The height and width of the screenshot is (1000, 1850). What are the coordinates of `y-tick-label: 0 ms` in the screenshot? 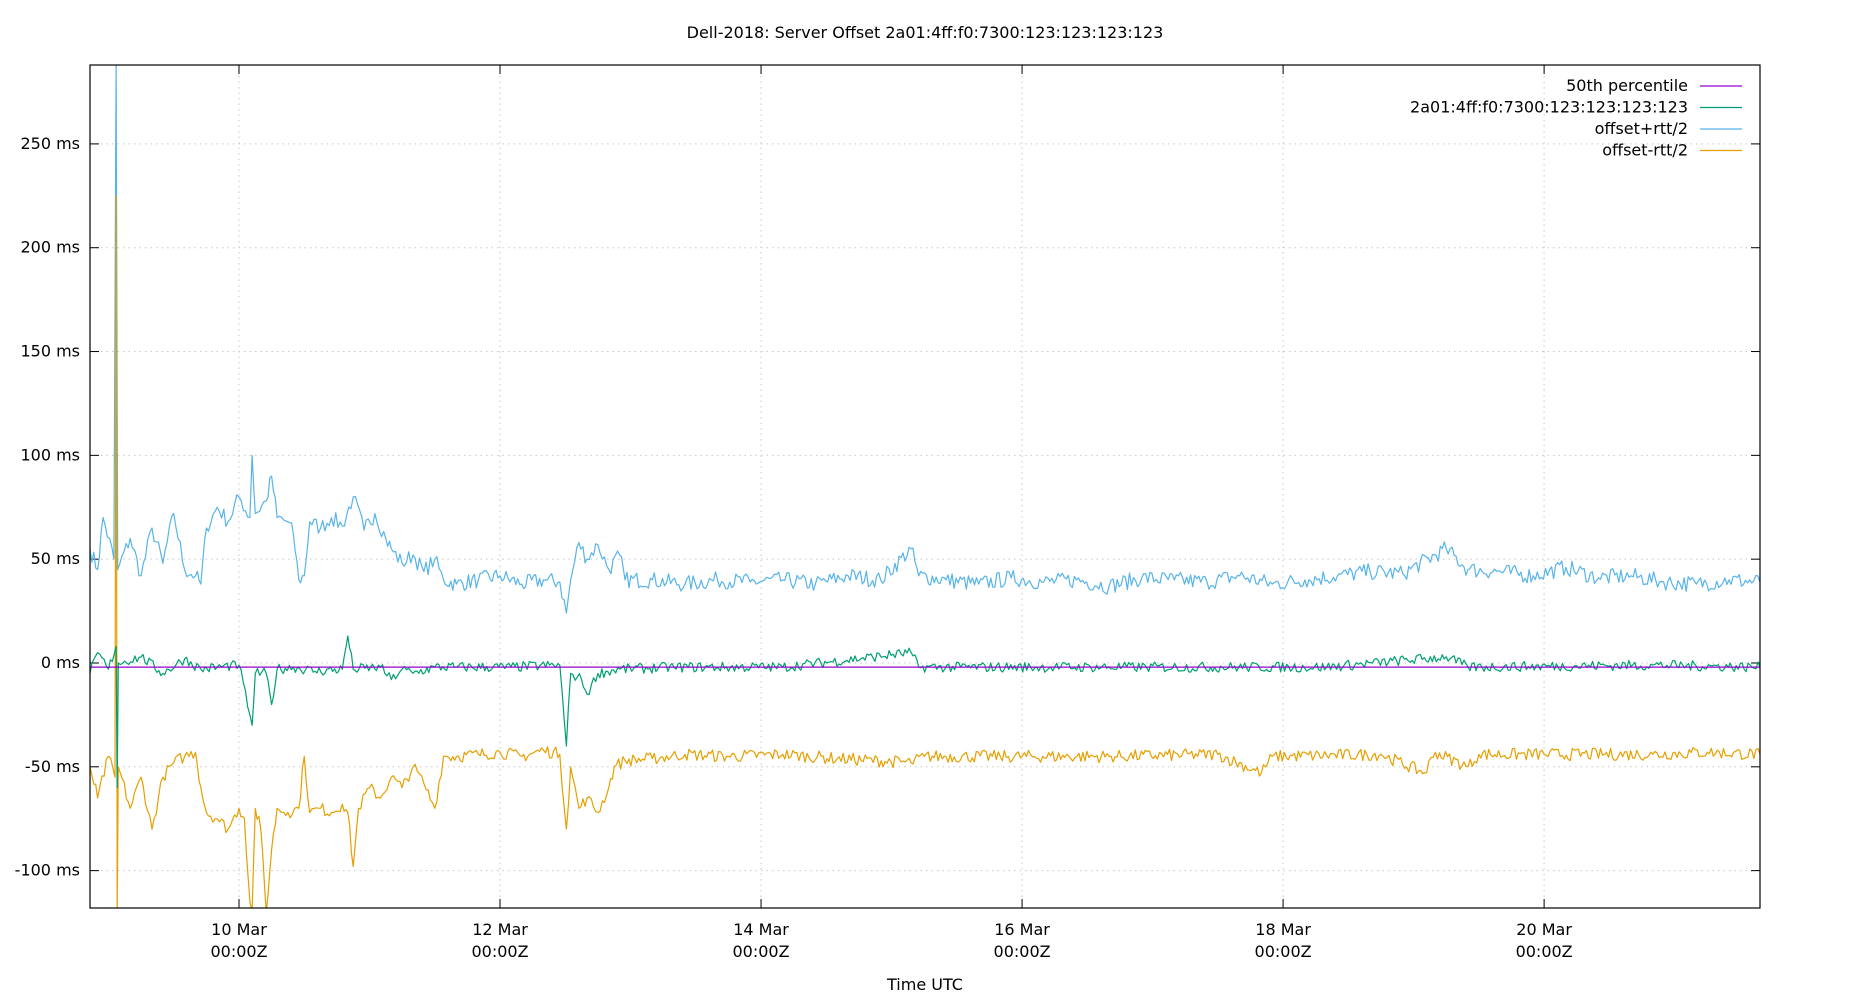 It's located at (60, 662).